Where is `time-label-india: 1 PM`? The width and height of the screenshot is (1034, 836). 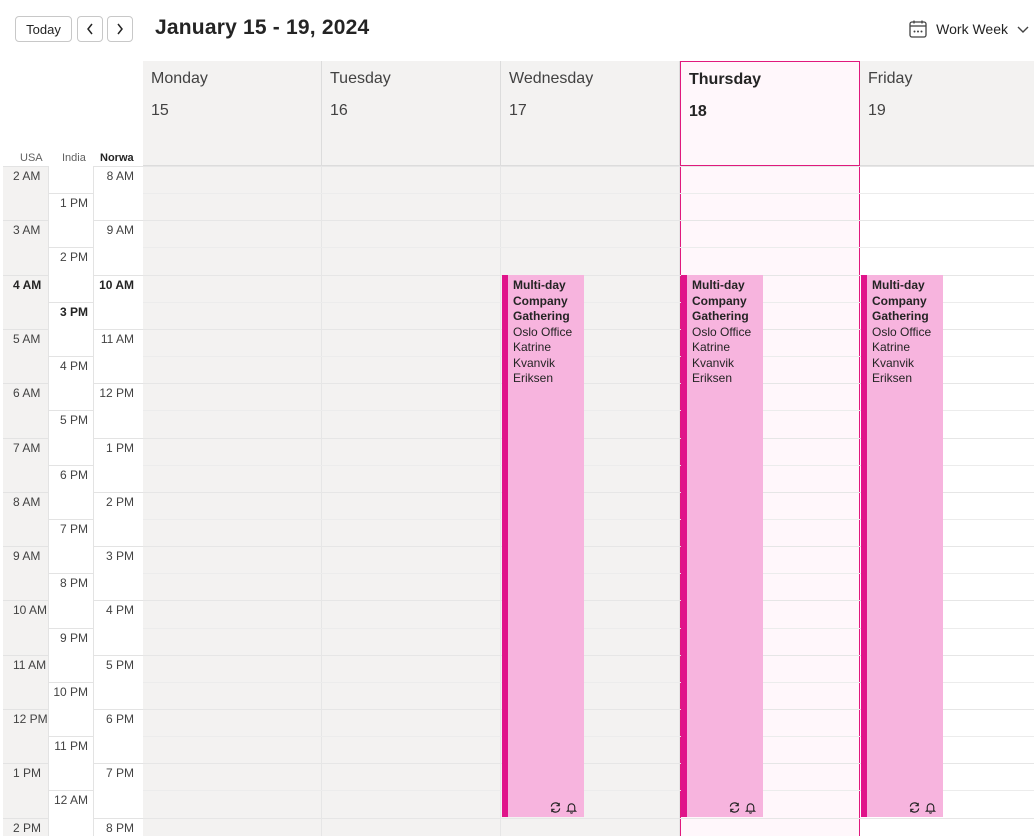 time-label-india: 1 PM is located at coordinates (73, 203).